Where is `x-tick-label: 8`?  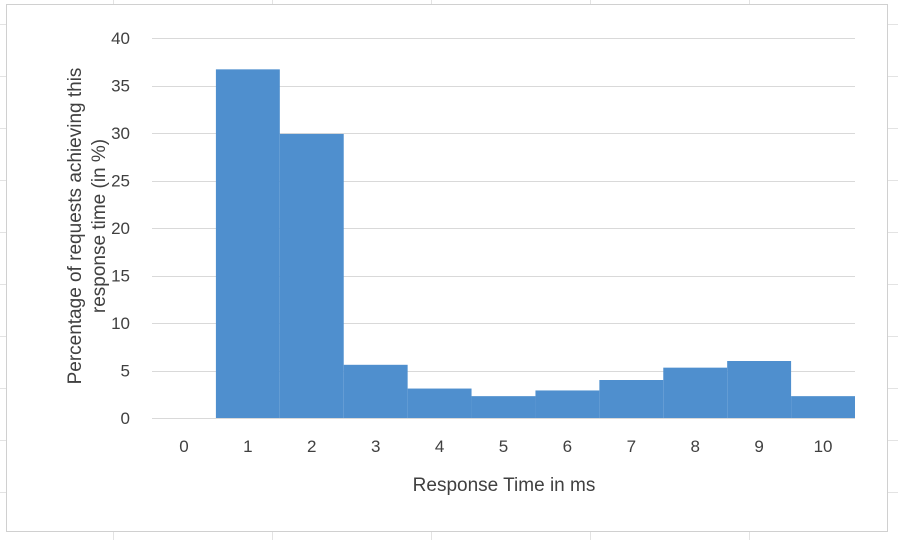 x-tick-label: 8 is located at coordinates (694, 446).